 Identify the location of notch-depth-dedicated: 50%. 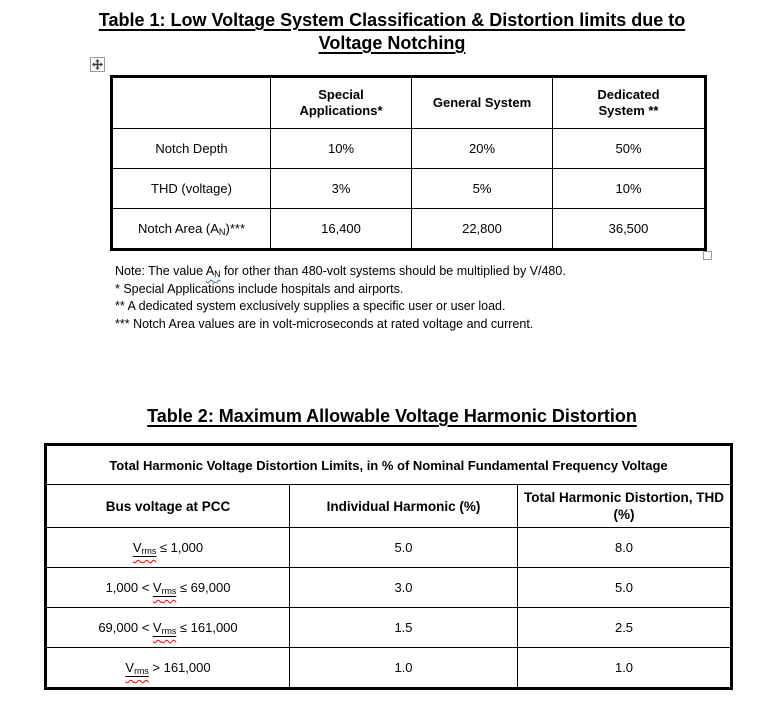
(629, 148).